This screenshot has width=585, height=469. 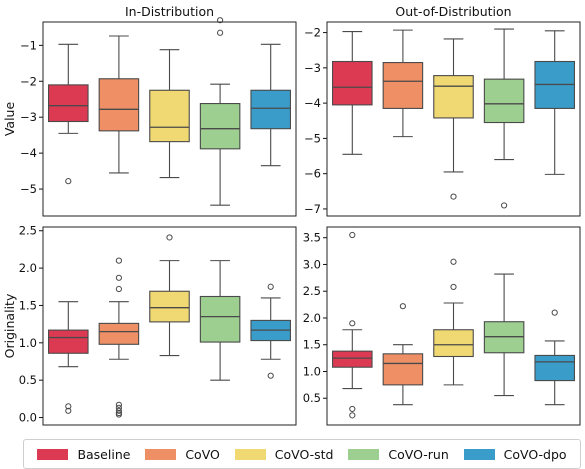 I want to click on panel-4-ytick-label: 2.0, so click(x=312, y=318).